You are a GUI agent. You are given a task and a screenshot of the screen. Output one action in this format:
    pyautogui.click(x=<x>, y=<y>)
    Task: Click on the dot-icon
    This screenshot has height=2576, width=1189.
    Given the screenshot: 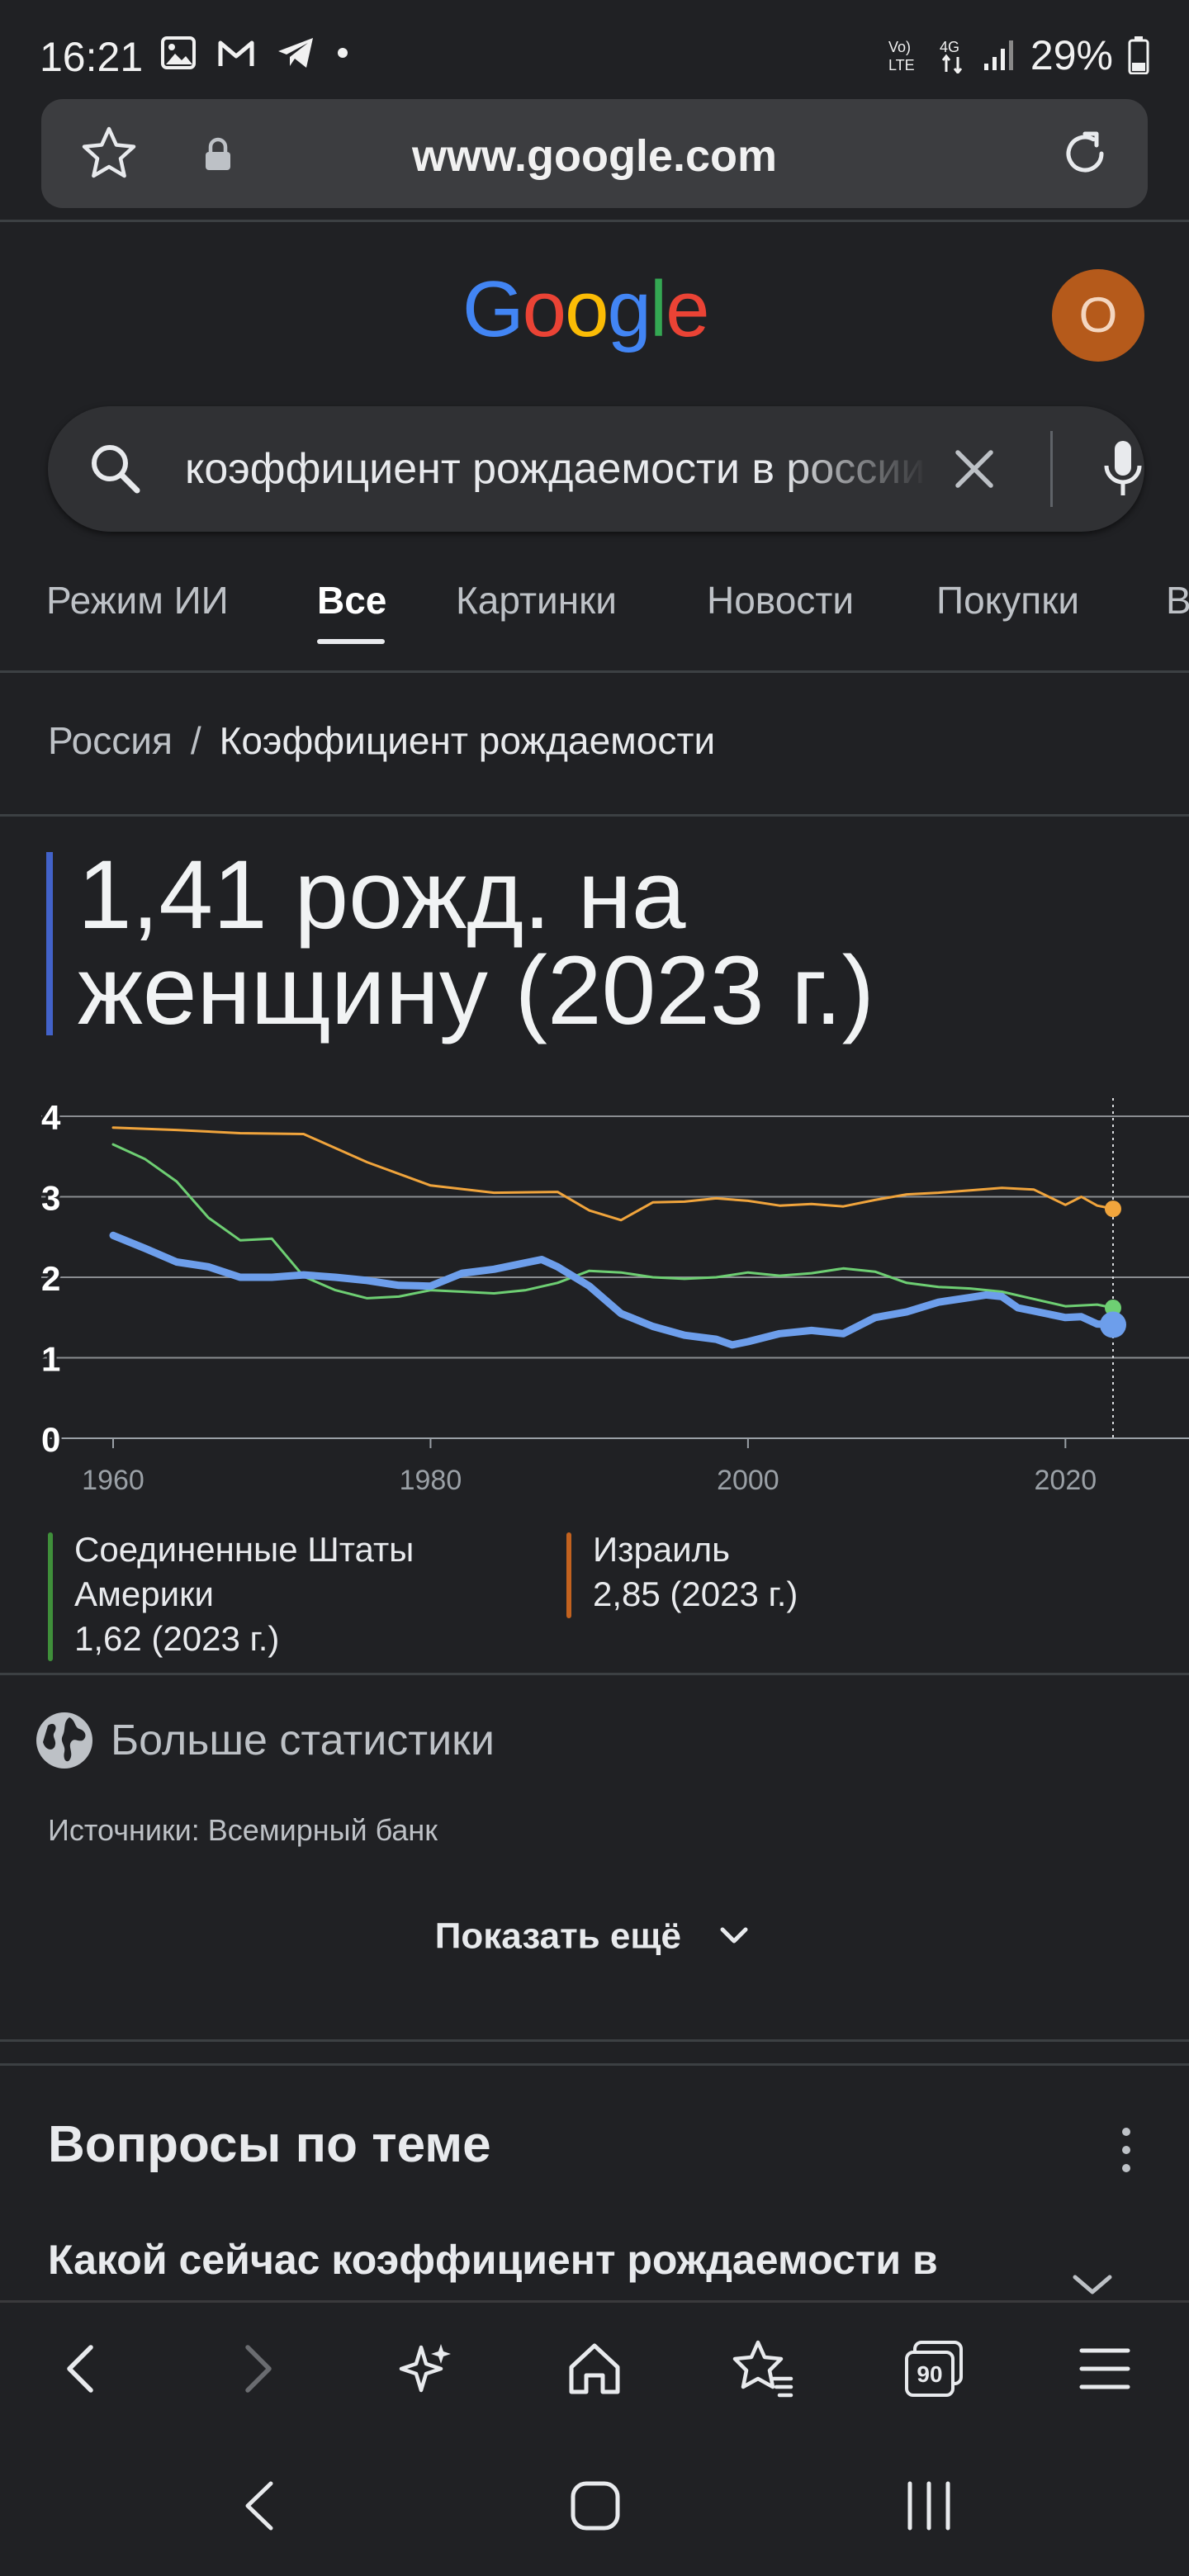 What is the action you would take?
    pyautogui.click(x=343, y=53)
    